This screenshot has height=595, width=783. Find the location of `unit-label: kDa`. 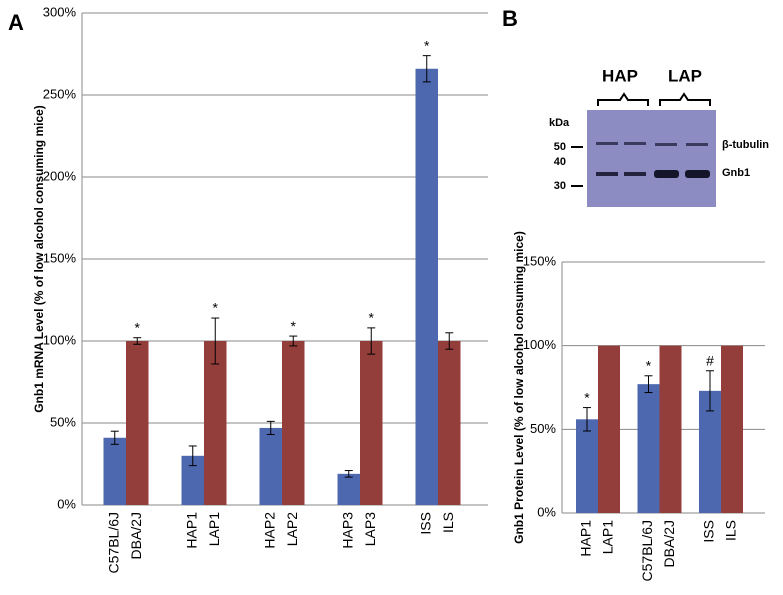

unit-label: kDa is located at coordinates (559, 123).